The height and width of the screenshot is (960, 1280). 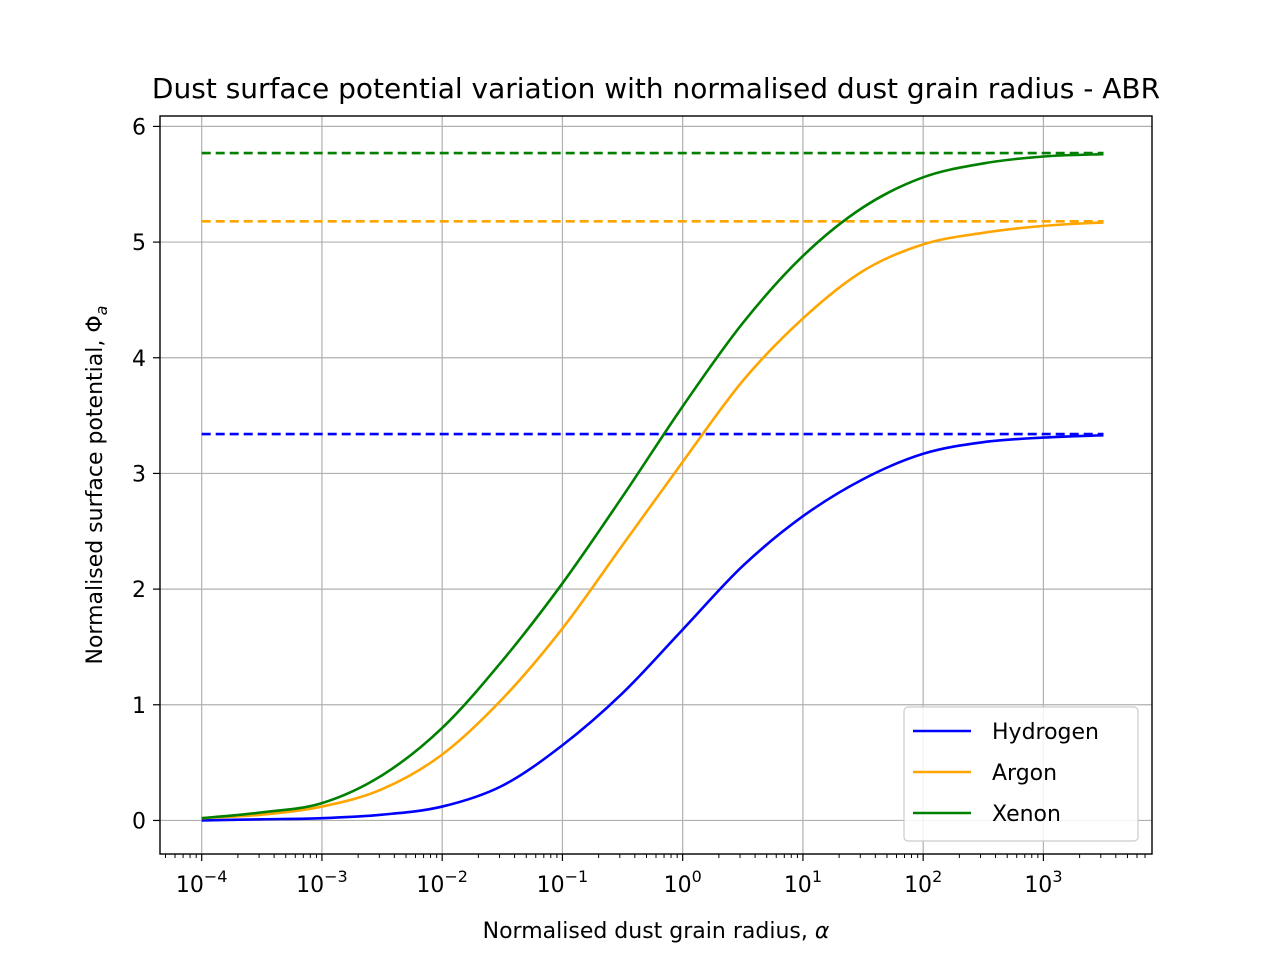 What do you see at coordinates (139, 474) in the screenshot?
I see `y-tick-label: 3` at bounding box center [139, 474].